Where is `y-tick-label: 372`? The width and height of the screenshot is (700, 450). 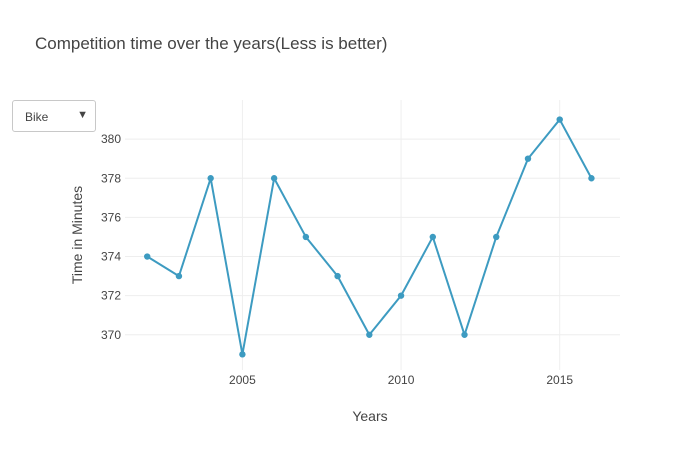
y-tick-label: 372 is located at coordinates (111, 296).